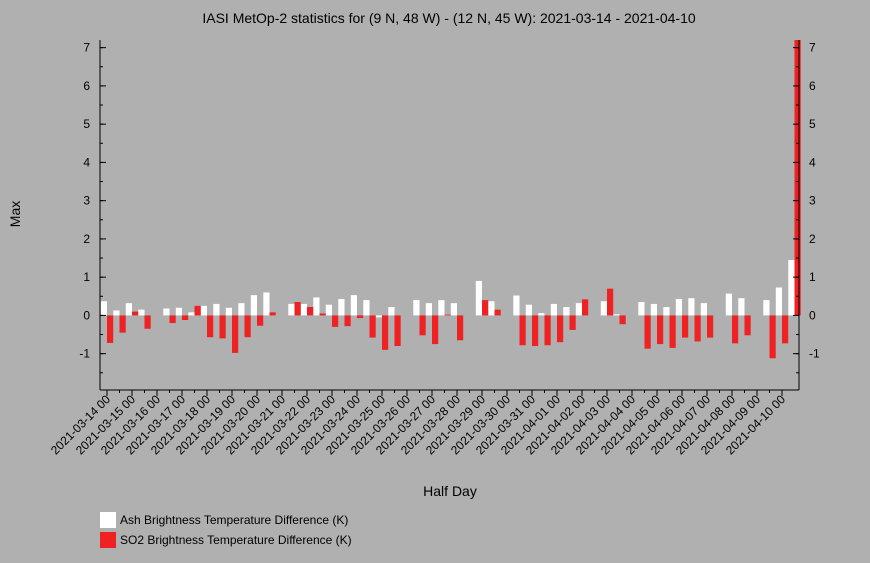  I want to click on y-tick-label-right: 5, so click(812, 124).